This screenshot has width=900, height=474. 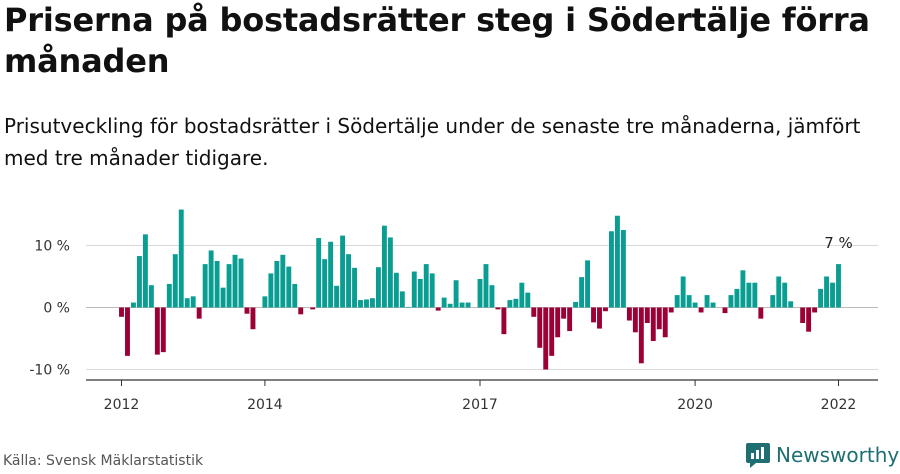 What do you see at coordinates (56, 309) in the screenshot?
I see `y-tick-label: 0 %` at bounding box center [56, 309].